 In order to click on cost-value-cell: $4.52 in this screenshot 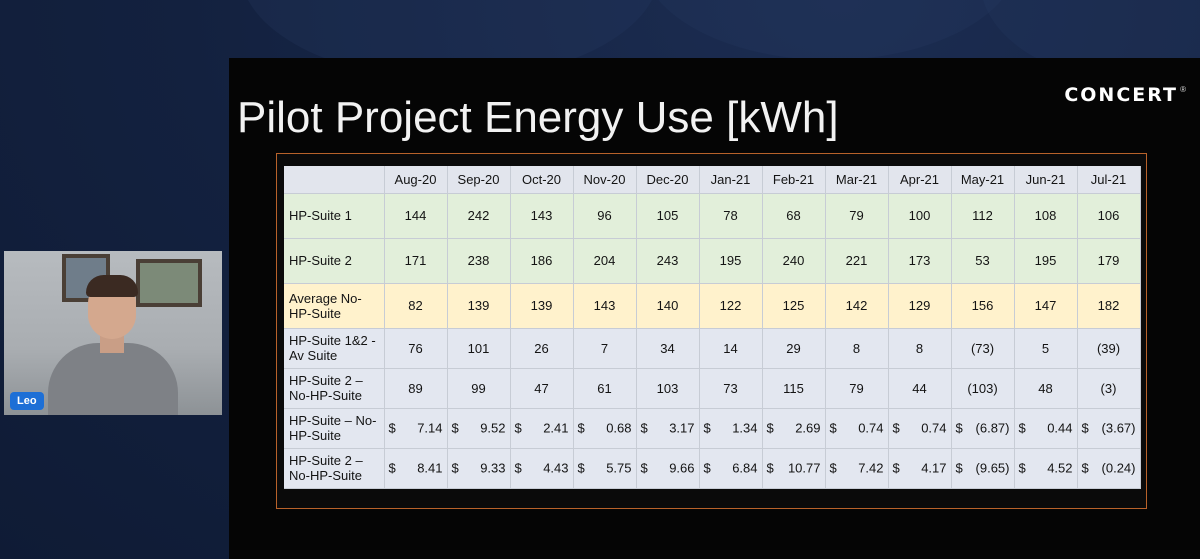, I will do `click(1046, 468)`.